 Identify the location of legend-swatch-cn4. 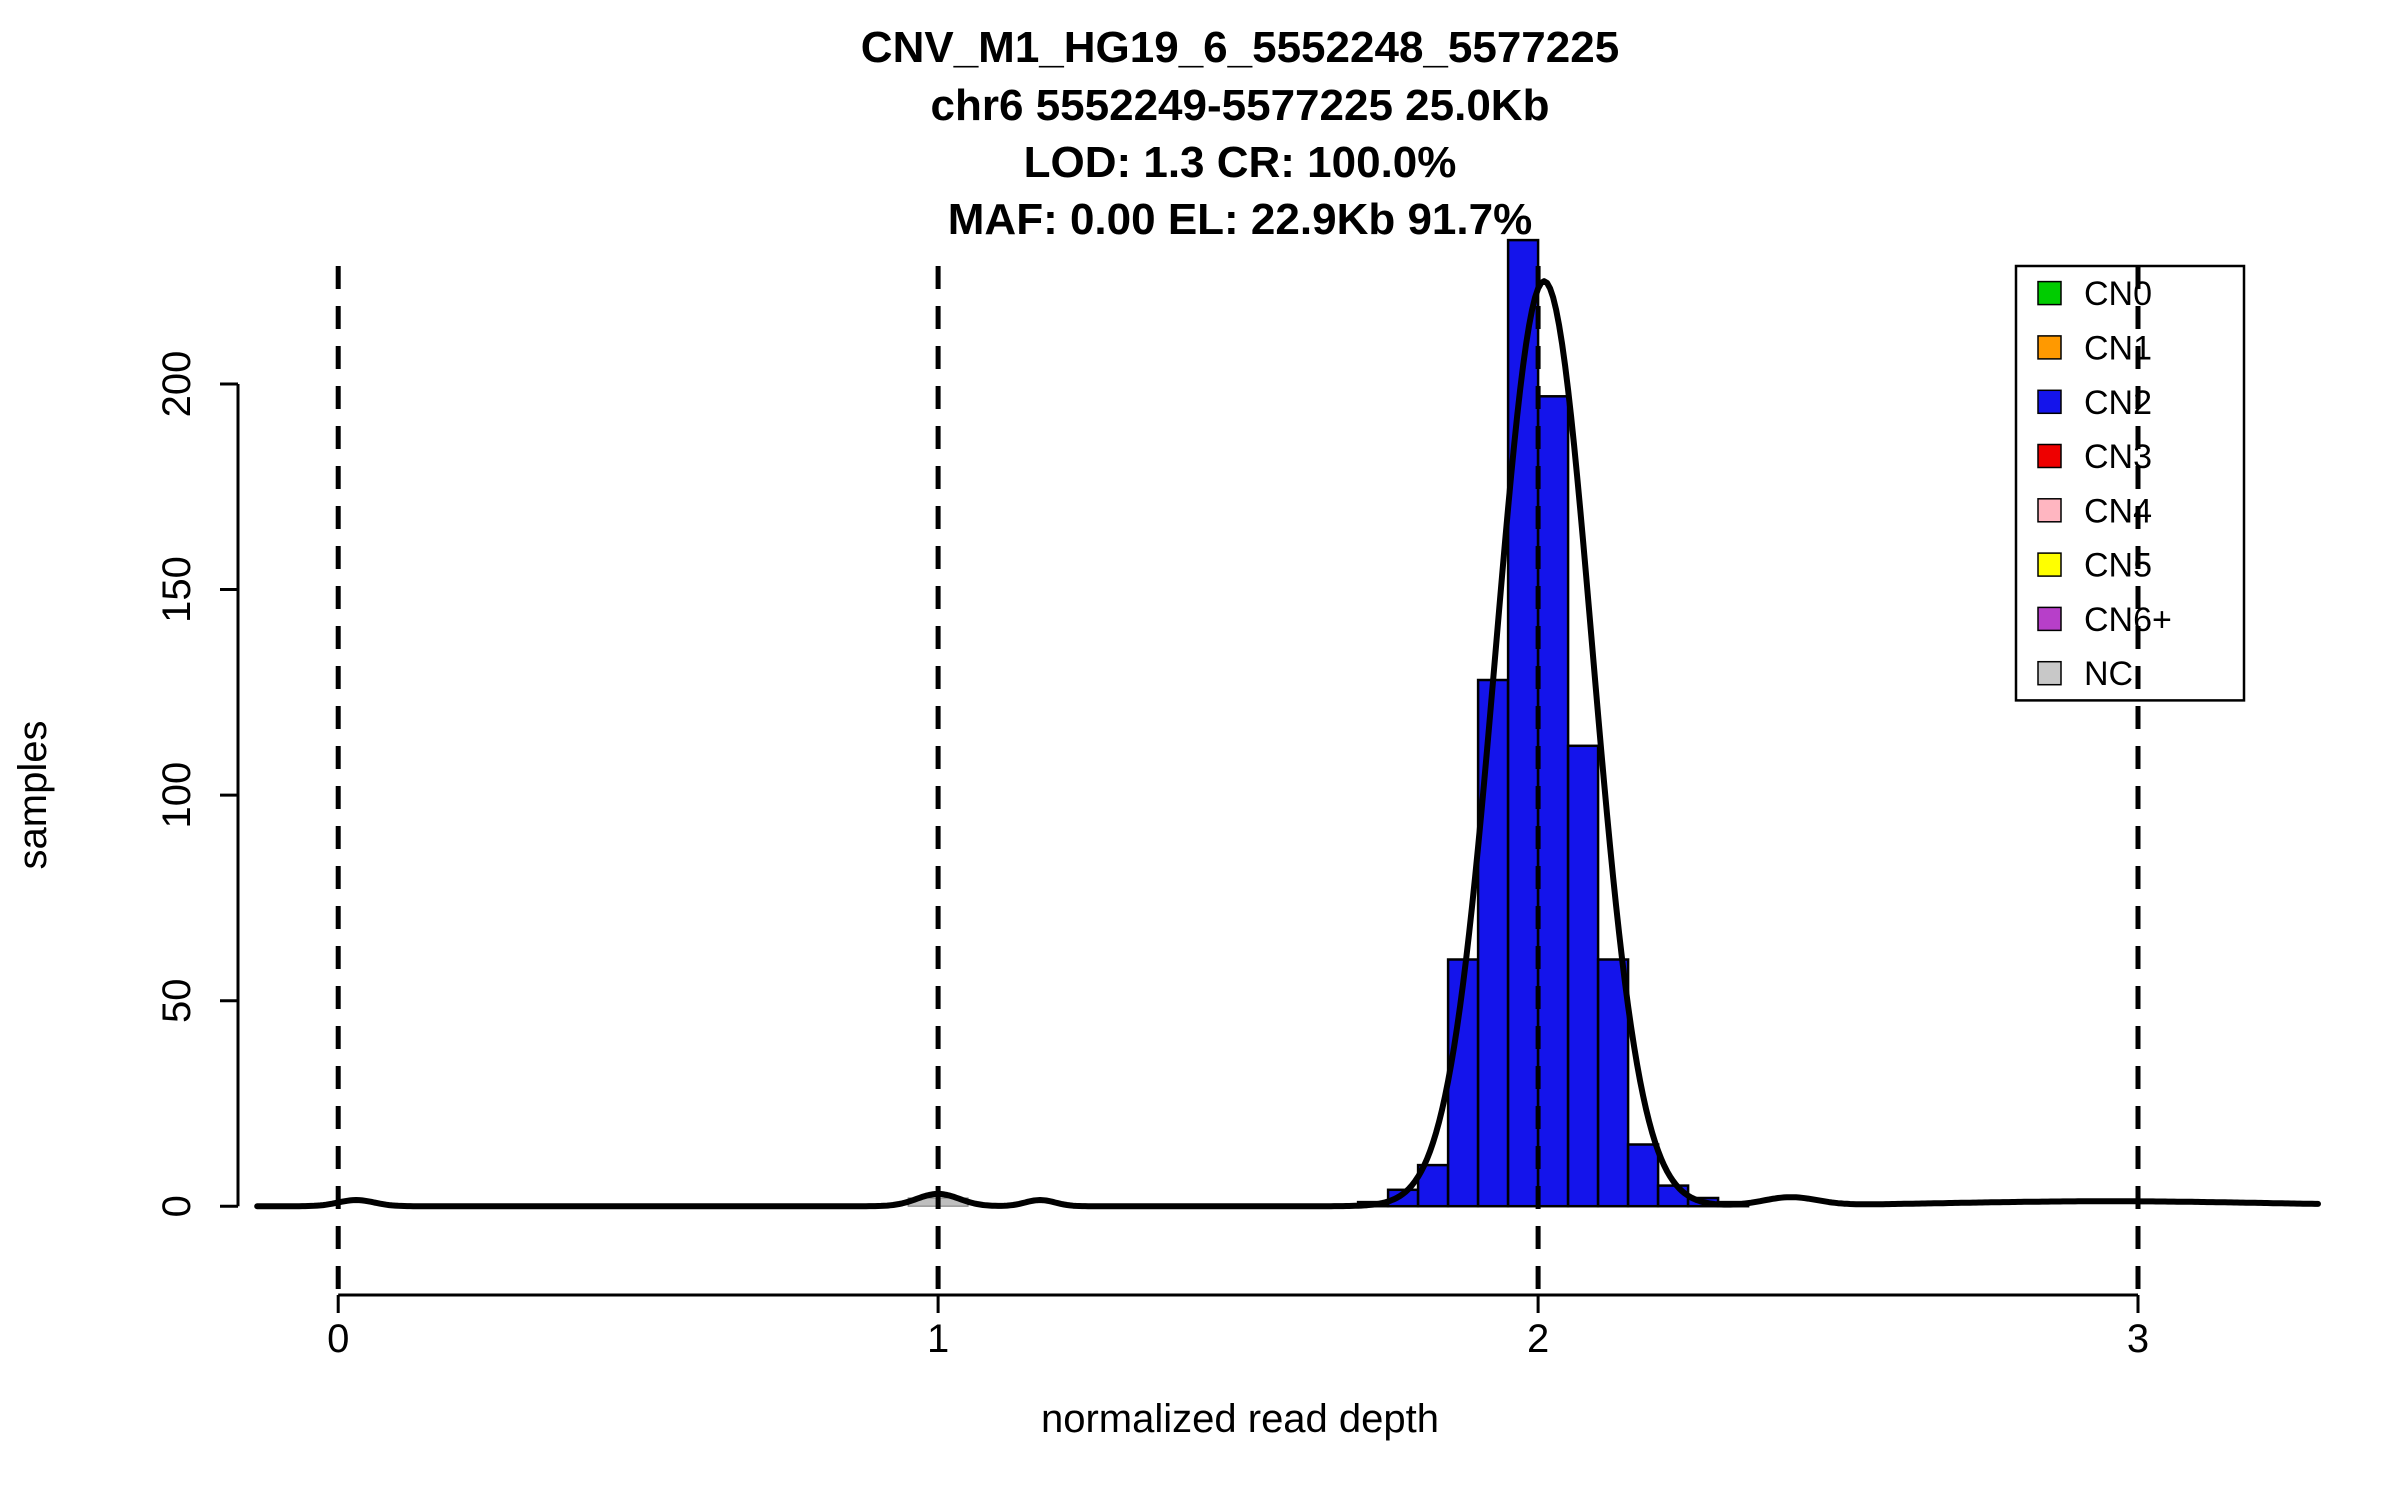
(2049, 510).